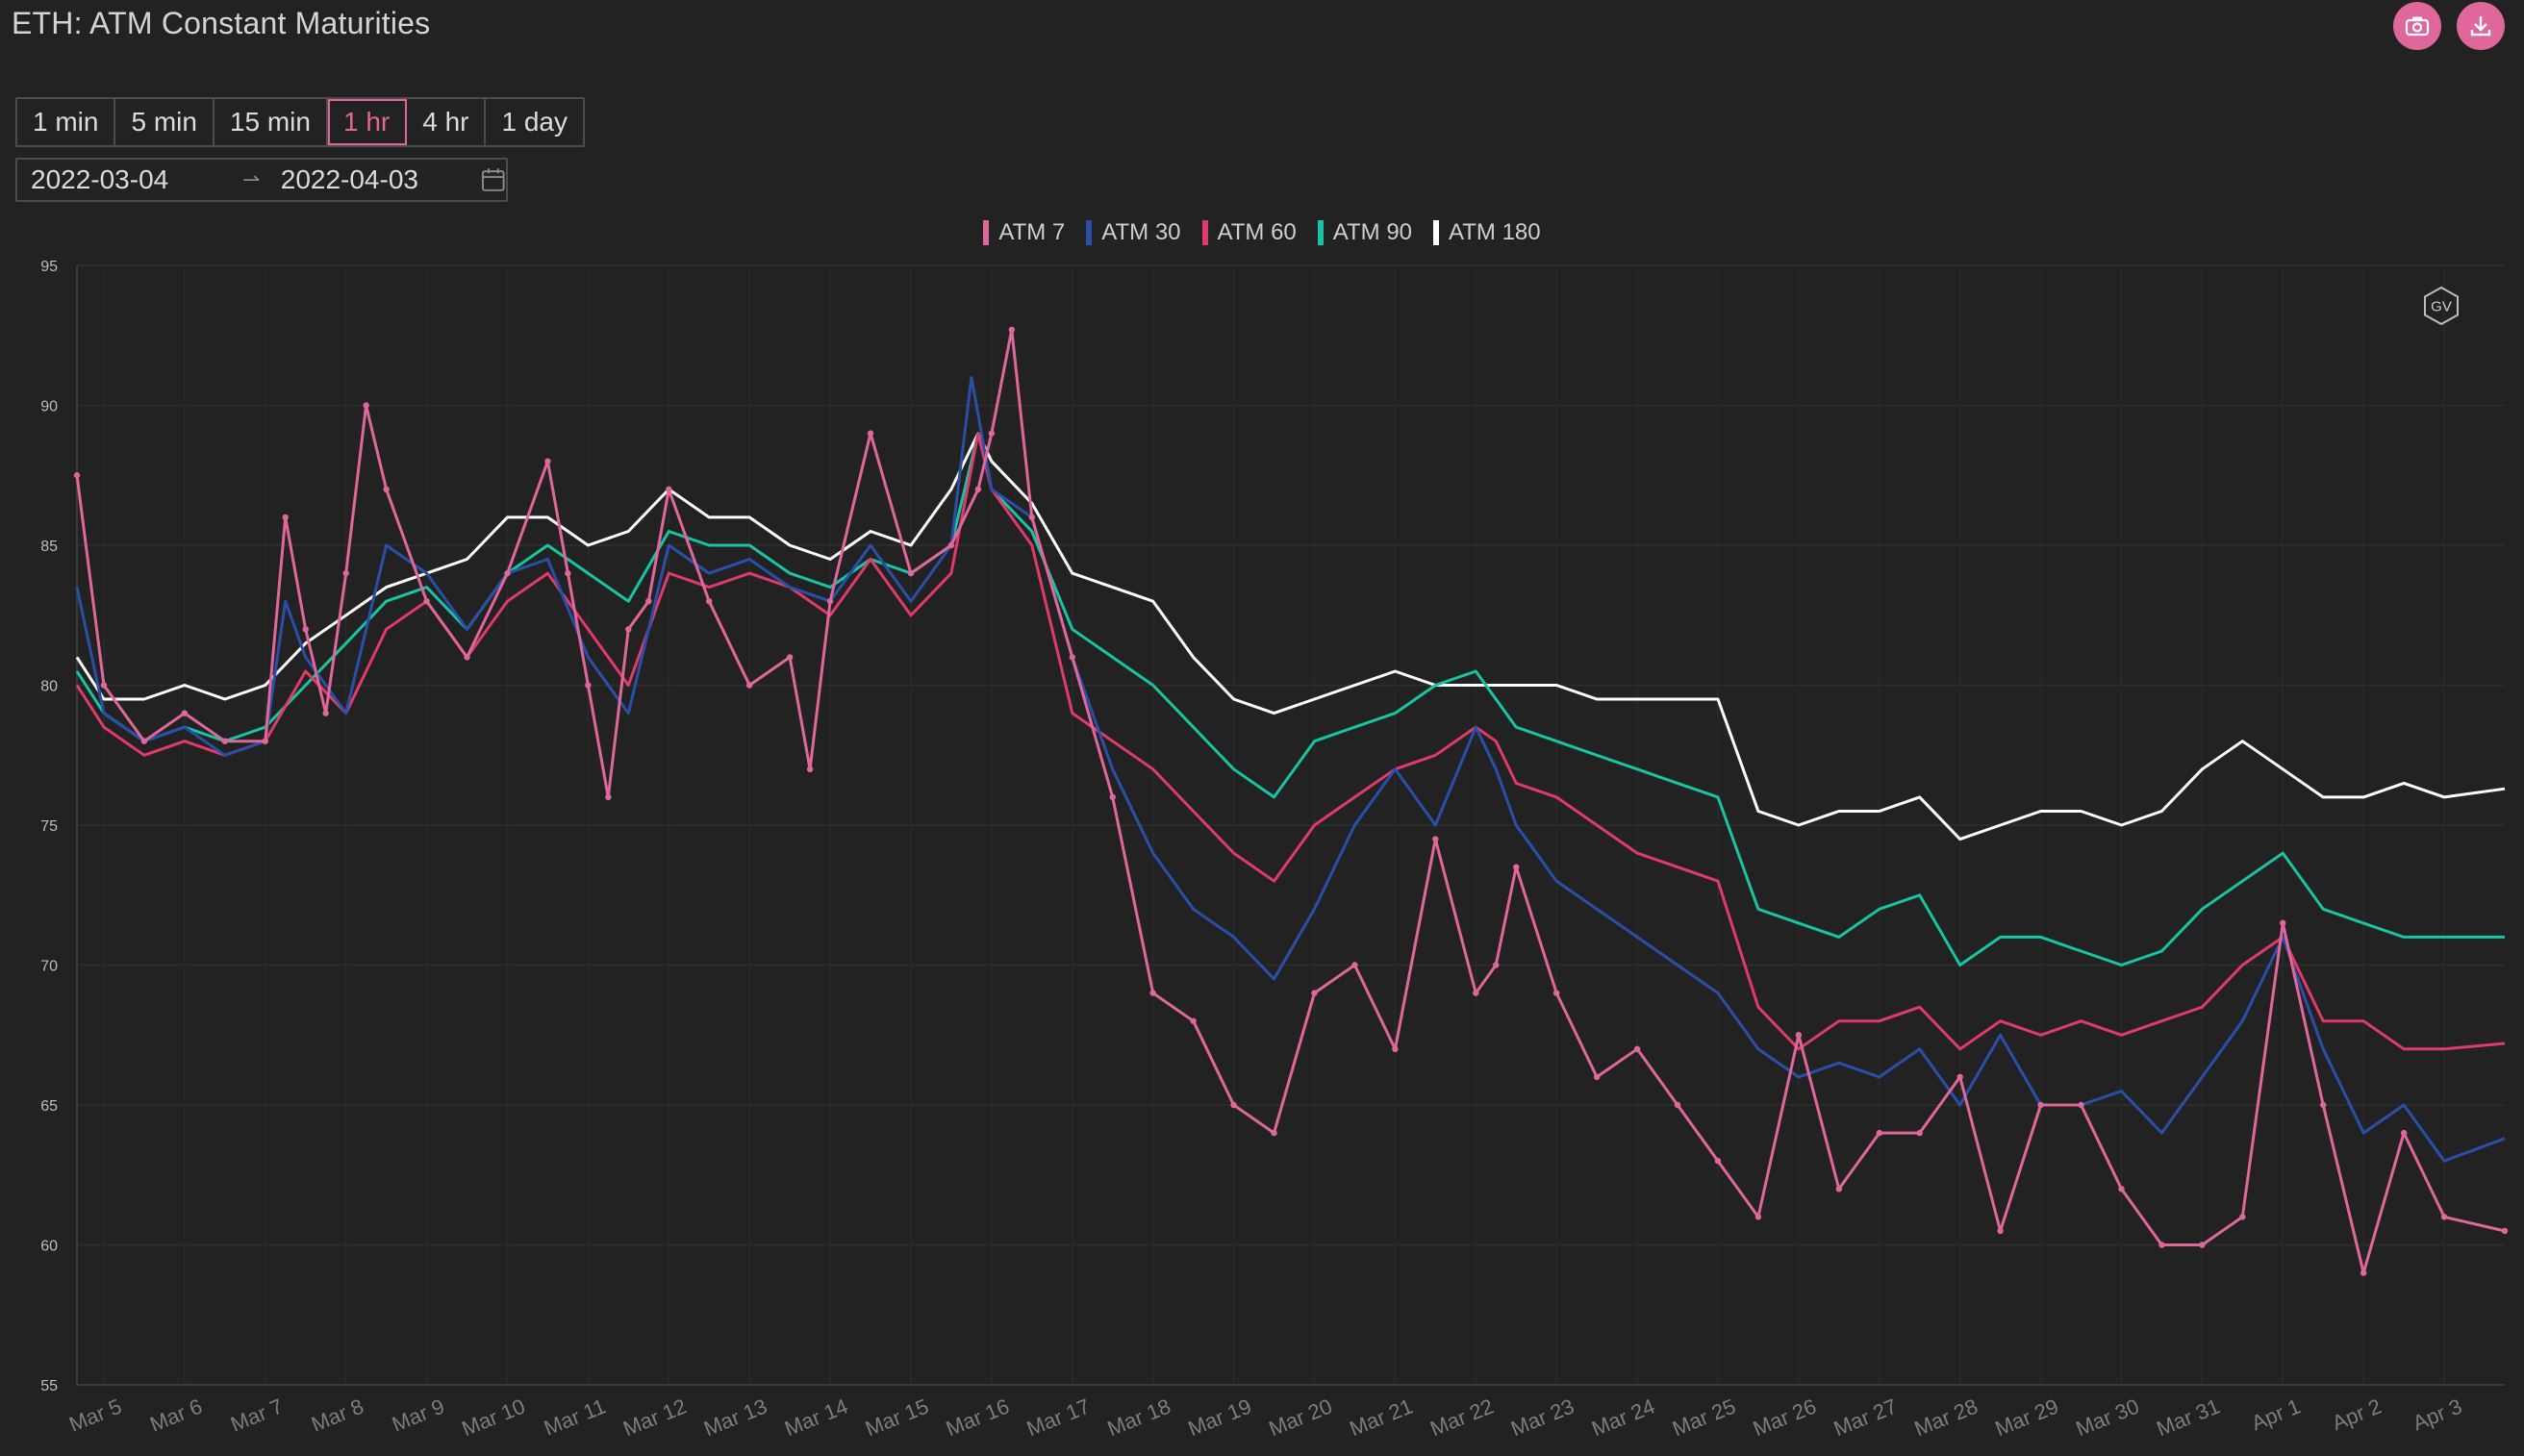  Describe the element at coordinates (1372, 232) in the screenshot. I see `legend-label: ATM 90` at that location.